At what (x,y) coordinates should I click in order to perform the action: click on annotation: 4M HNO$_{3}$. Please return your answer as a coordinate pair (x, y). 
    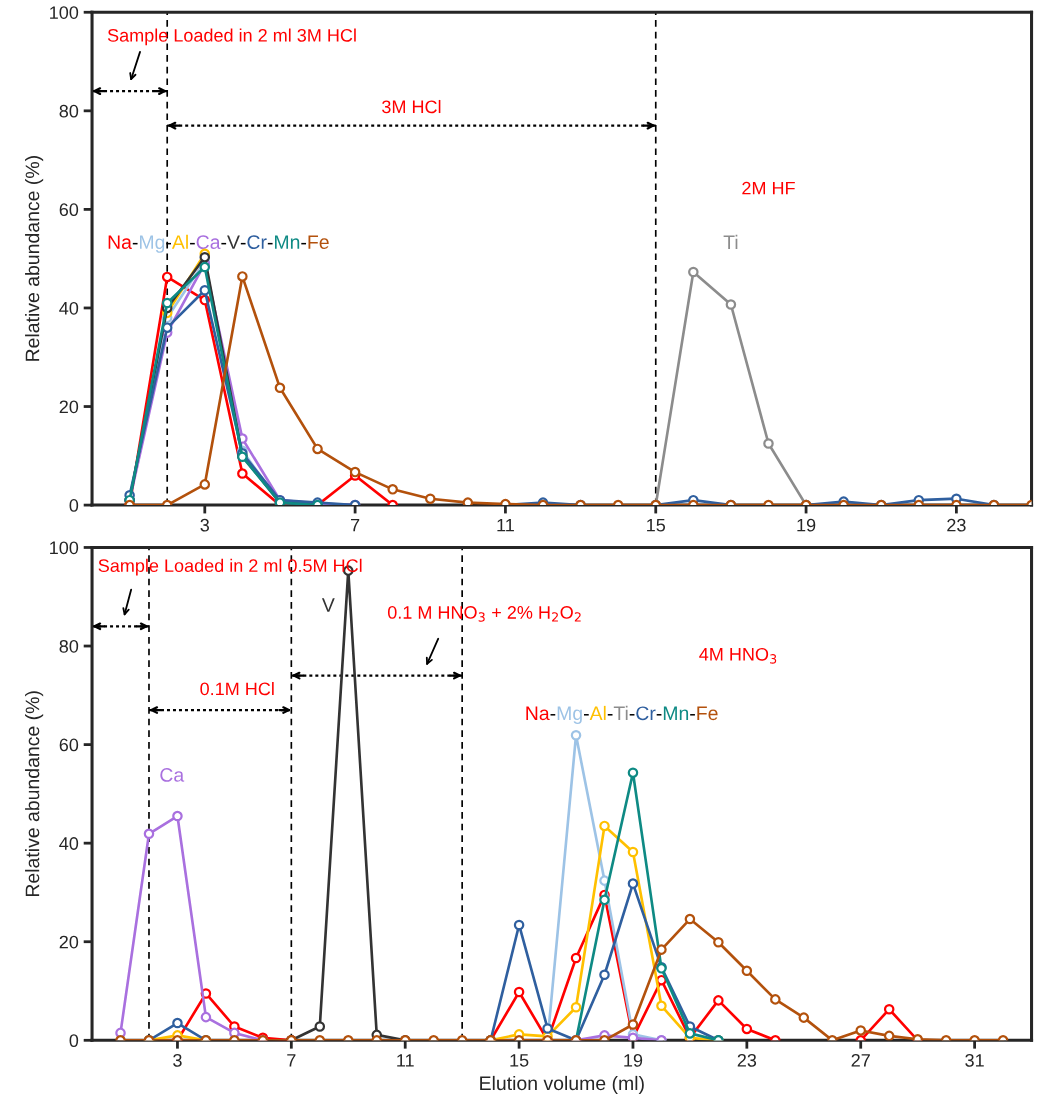
    Looking at the image, I should click on (738, 655).